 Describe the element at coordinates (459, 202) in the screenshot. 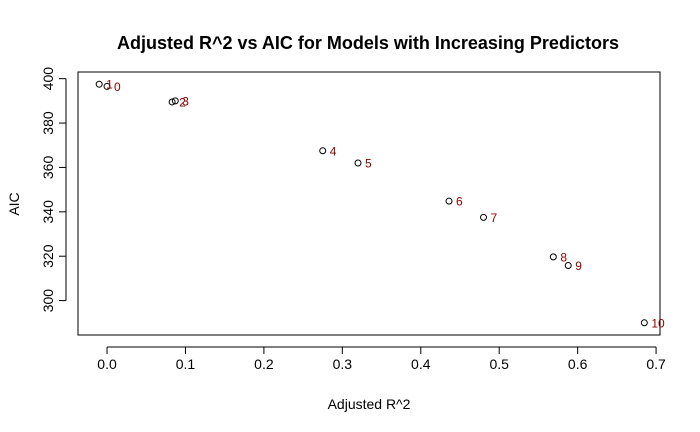

I see `point-label: 6` at that location.